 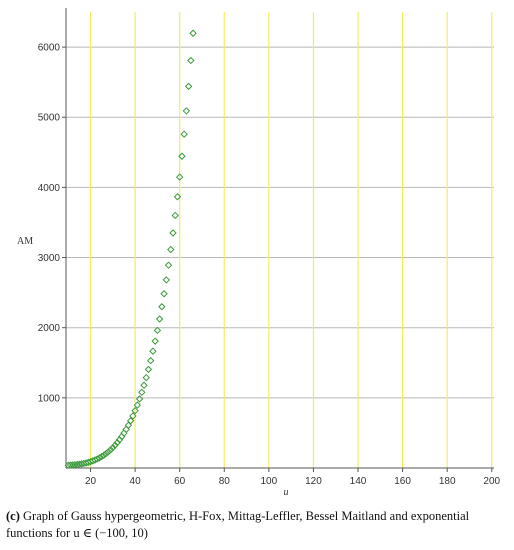 I want to click on x-tick-label: 200, so click(x=491, y=481).